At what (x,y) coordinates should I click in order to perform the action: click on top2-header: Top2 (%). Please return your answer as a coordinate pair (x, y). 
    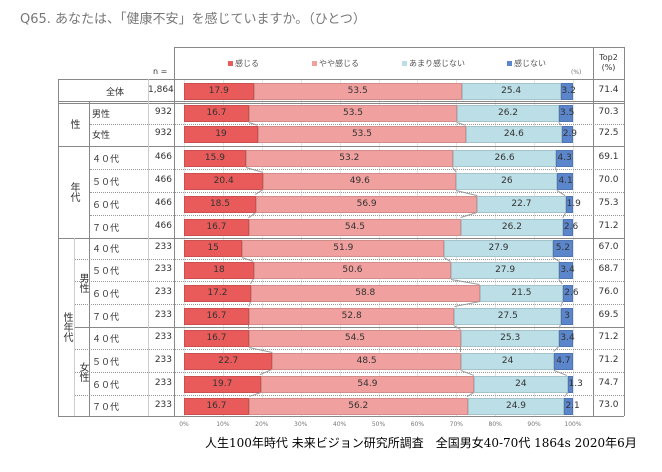
    Looking at the image, I should click on (608, 62).